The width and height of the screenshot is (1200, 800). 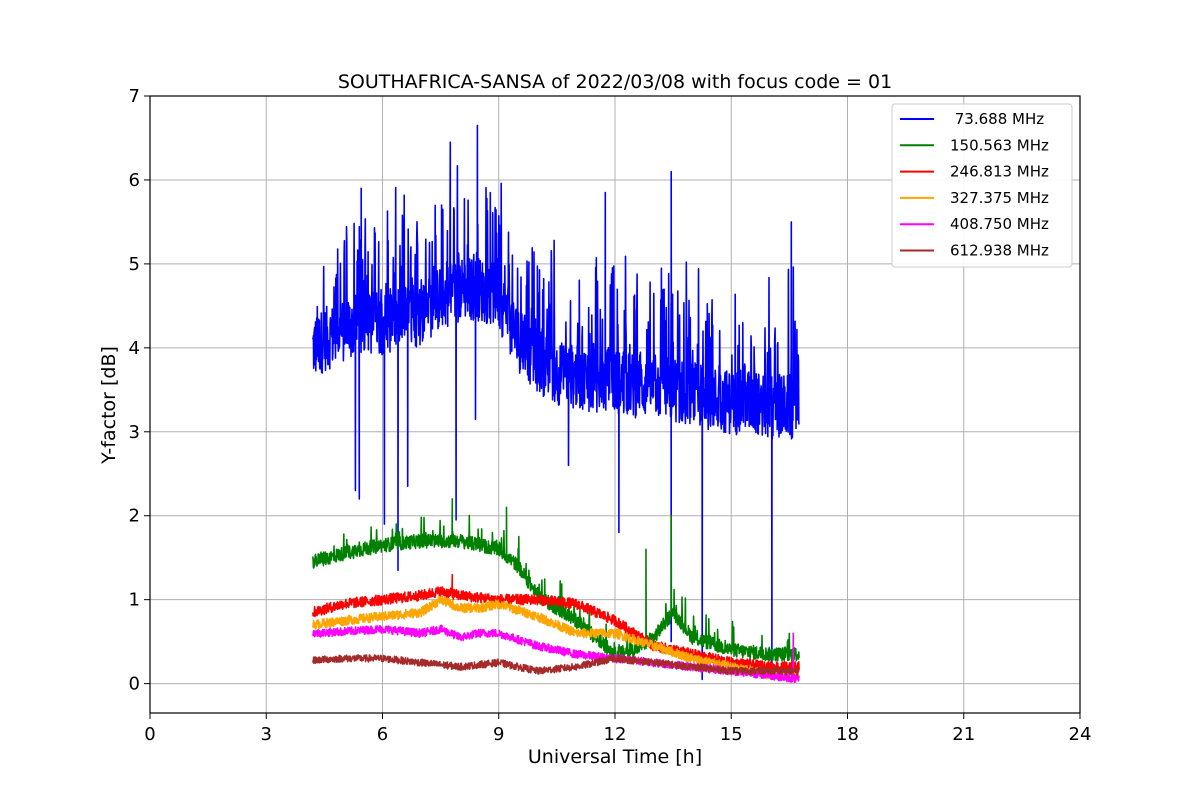 What do you see at coordinates (134, 684) in the screenshot?
I see `y-tick-label: 0` at bounding box center [134, 684].